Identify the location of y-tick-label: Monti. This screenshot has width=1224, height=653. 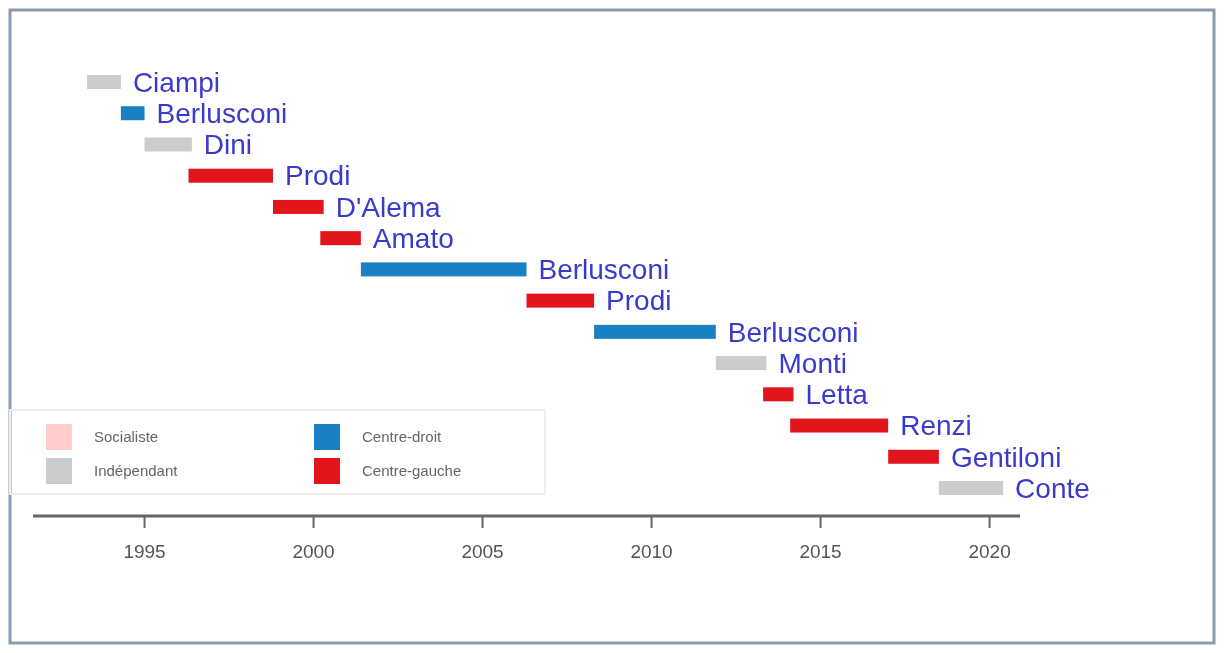
(812, 363).